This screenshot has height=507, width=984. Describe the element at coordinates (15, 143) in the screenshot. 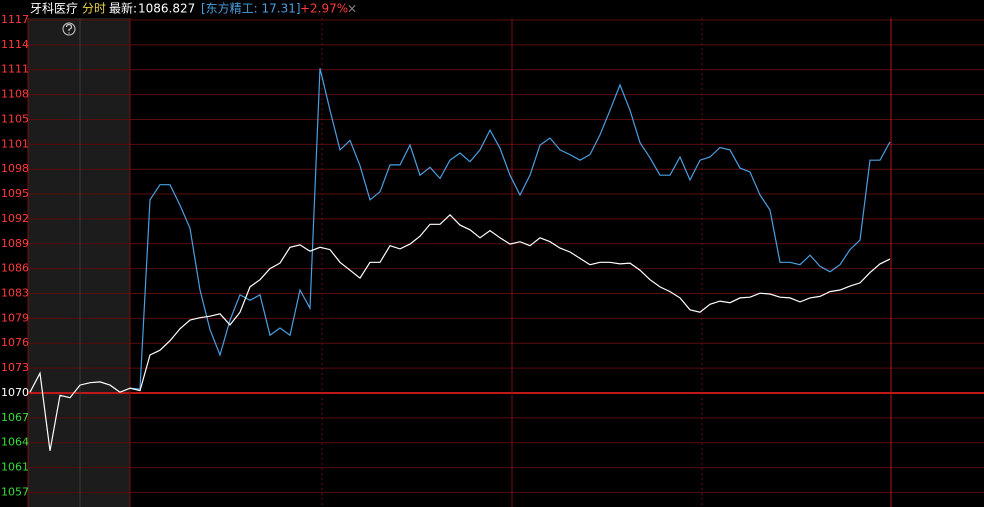

I see `y-tick-label: 1101` at that location.